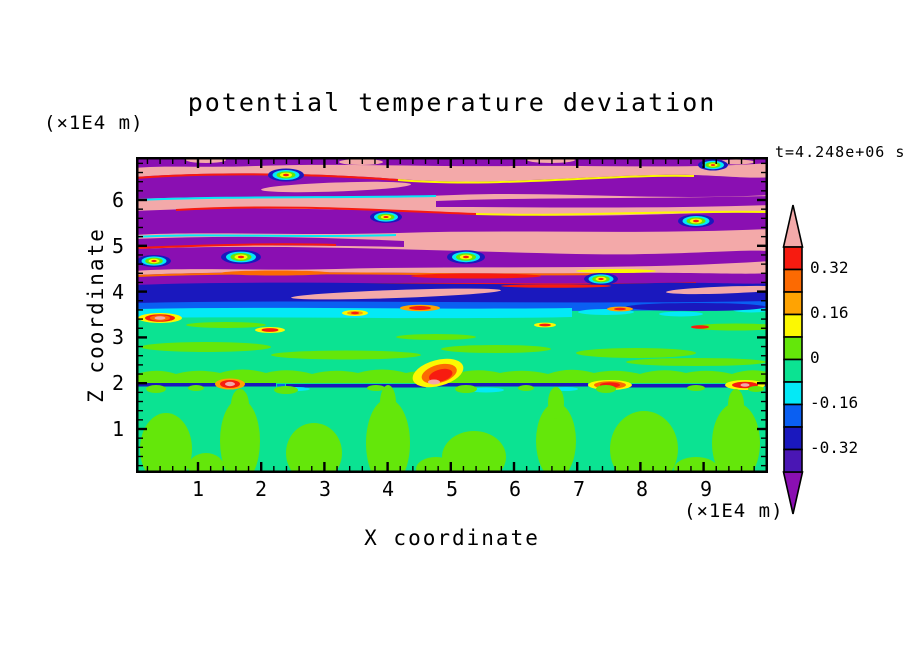 The width and height of the screenshot is (904, 654). I want to click on x-axis-title: X coordinate, so click(452, 538).